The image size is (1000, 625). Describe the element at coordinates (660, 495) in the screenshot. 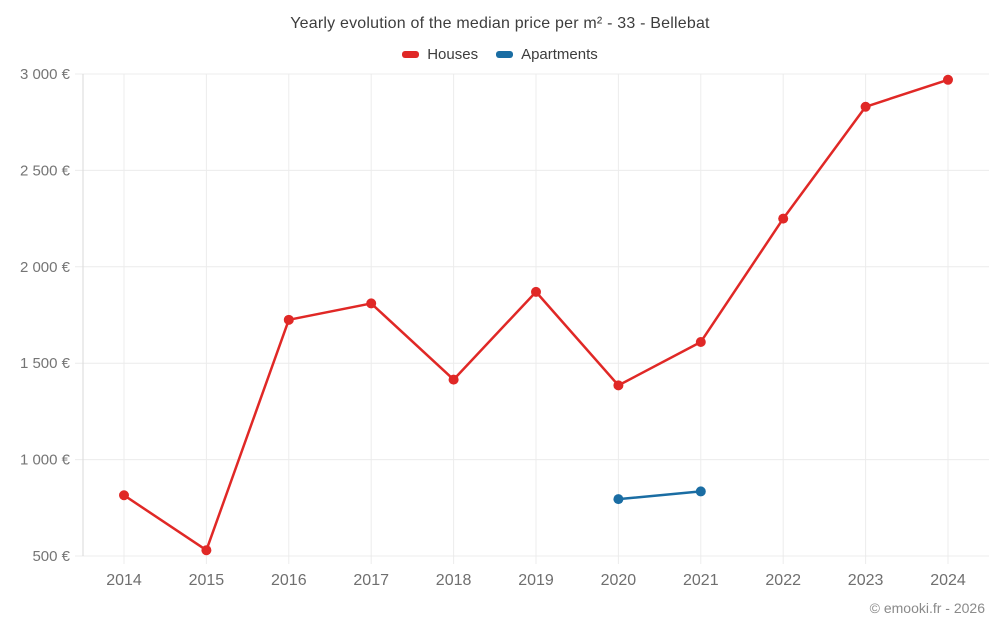

I see `apartments-series-line` at that location.